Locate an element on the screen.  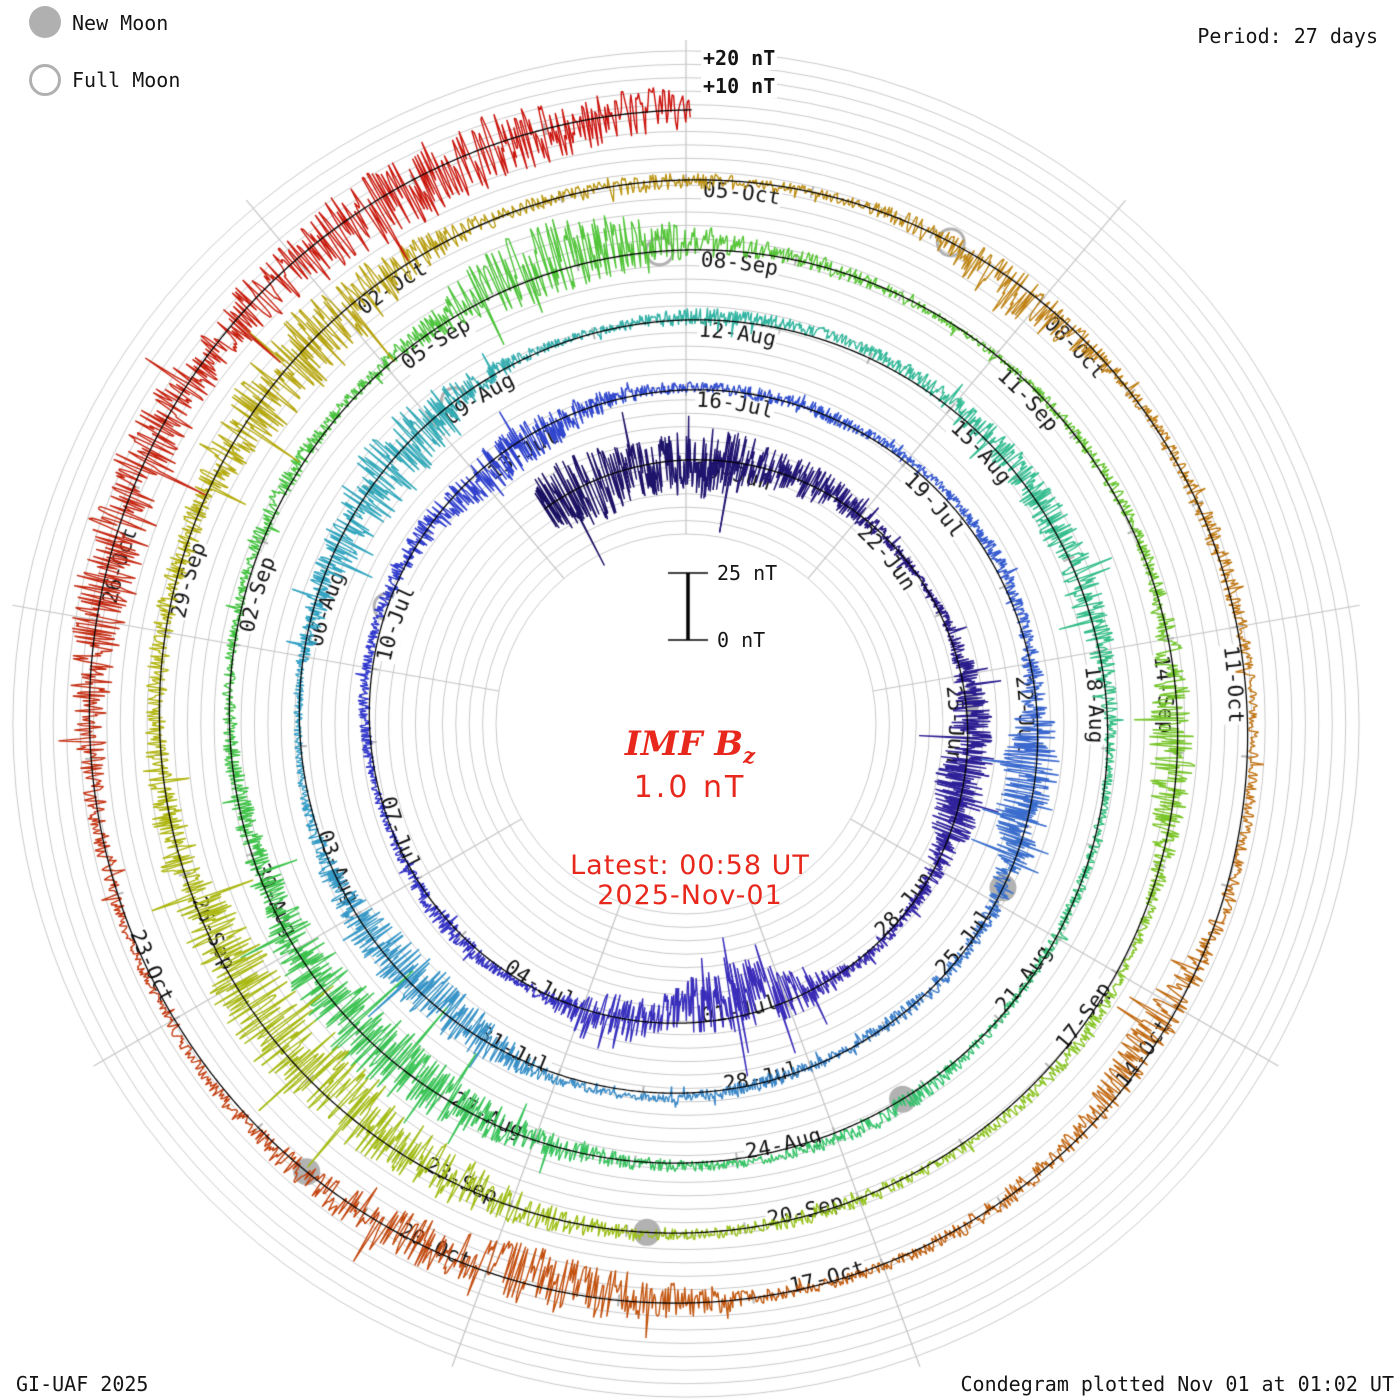
new-moon-legend-label: New Moon is located at coordinates (120, 23).